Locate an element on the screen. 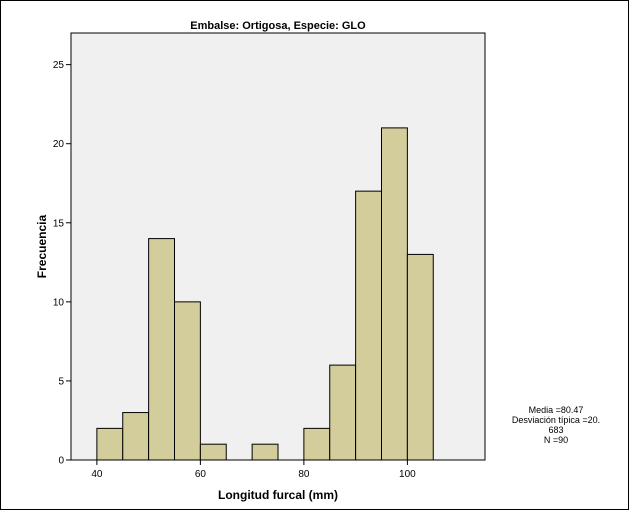 Image resolution: width=629 pixels, height=510 pixels. stats-line: Desviación típica =20. is located at coordinates (556, 420).